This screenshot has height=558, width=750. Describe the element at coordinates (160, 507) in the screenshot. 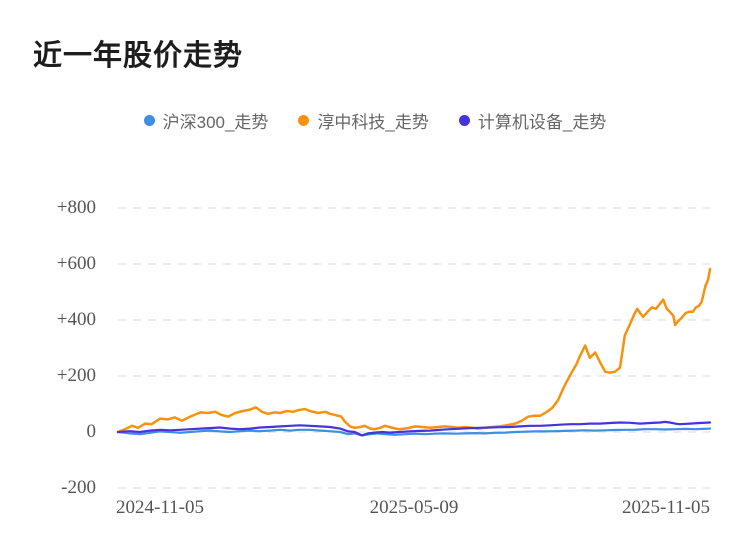

I see `x-axis-label: 2024-11-05` at that location.